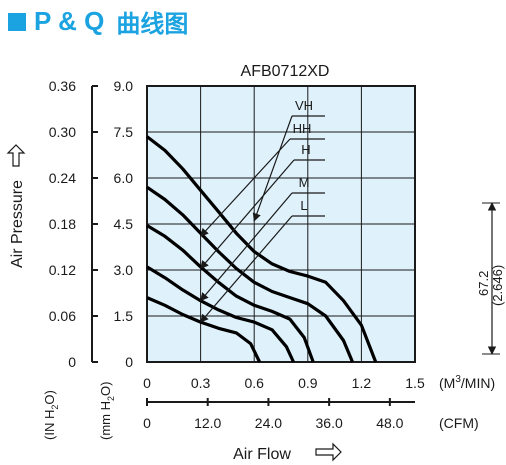  What do you see at coordinates (329, 423) in the screenshot?
I see `x-tick-label-cfm: 36.0` at bounding box center [329, 423].